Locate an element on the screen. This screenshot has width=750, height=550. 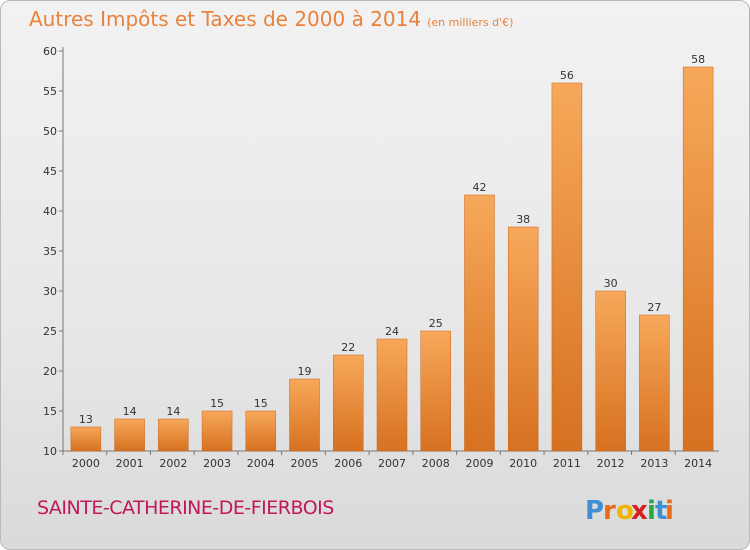
x-tick-label-2005: 2005 is located at coordinates (305, 463).